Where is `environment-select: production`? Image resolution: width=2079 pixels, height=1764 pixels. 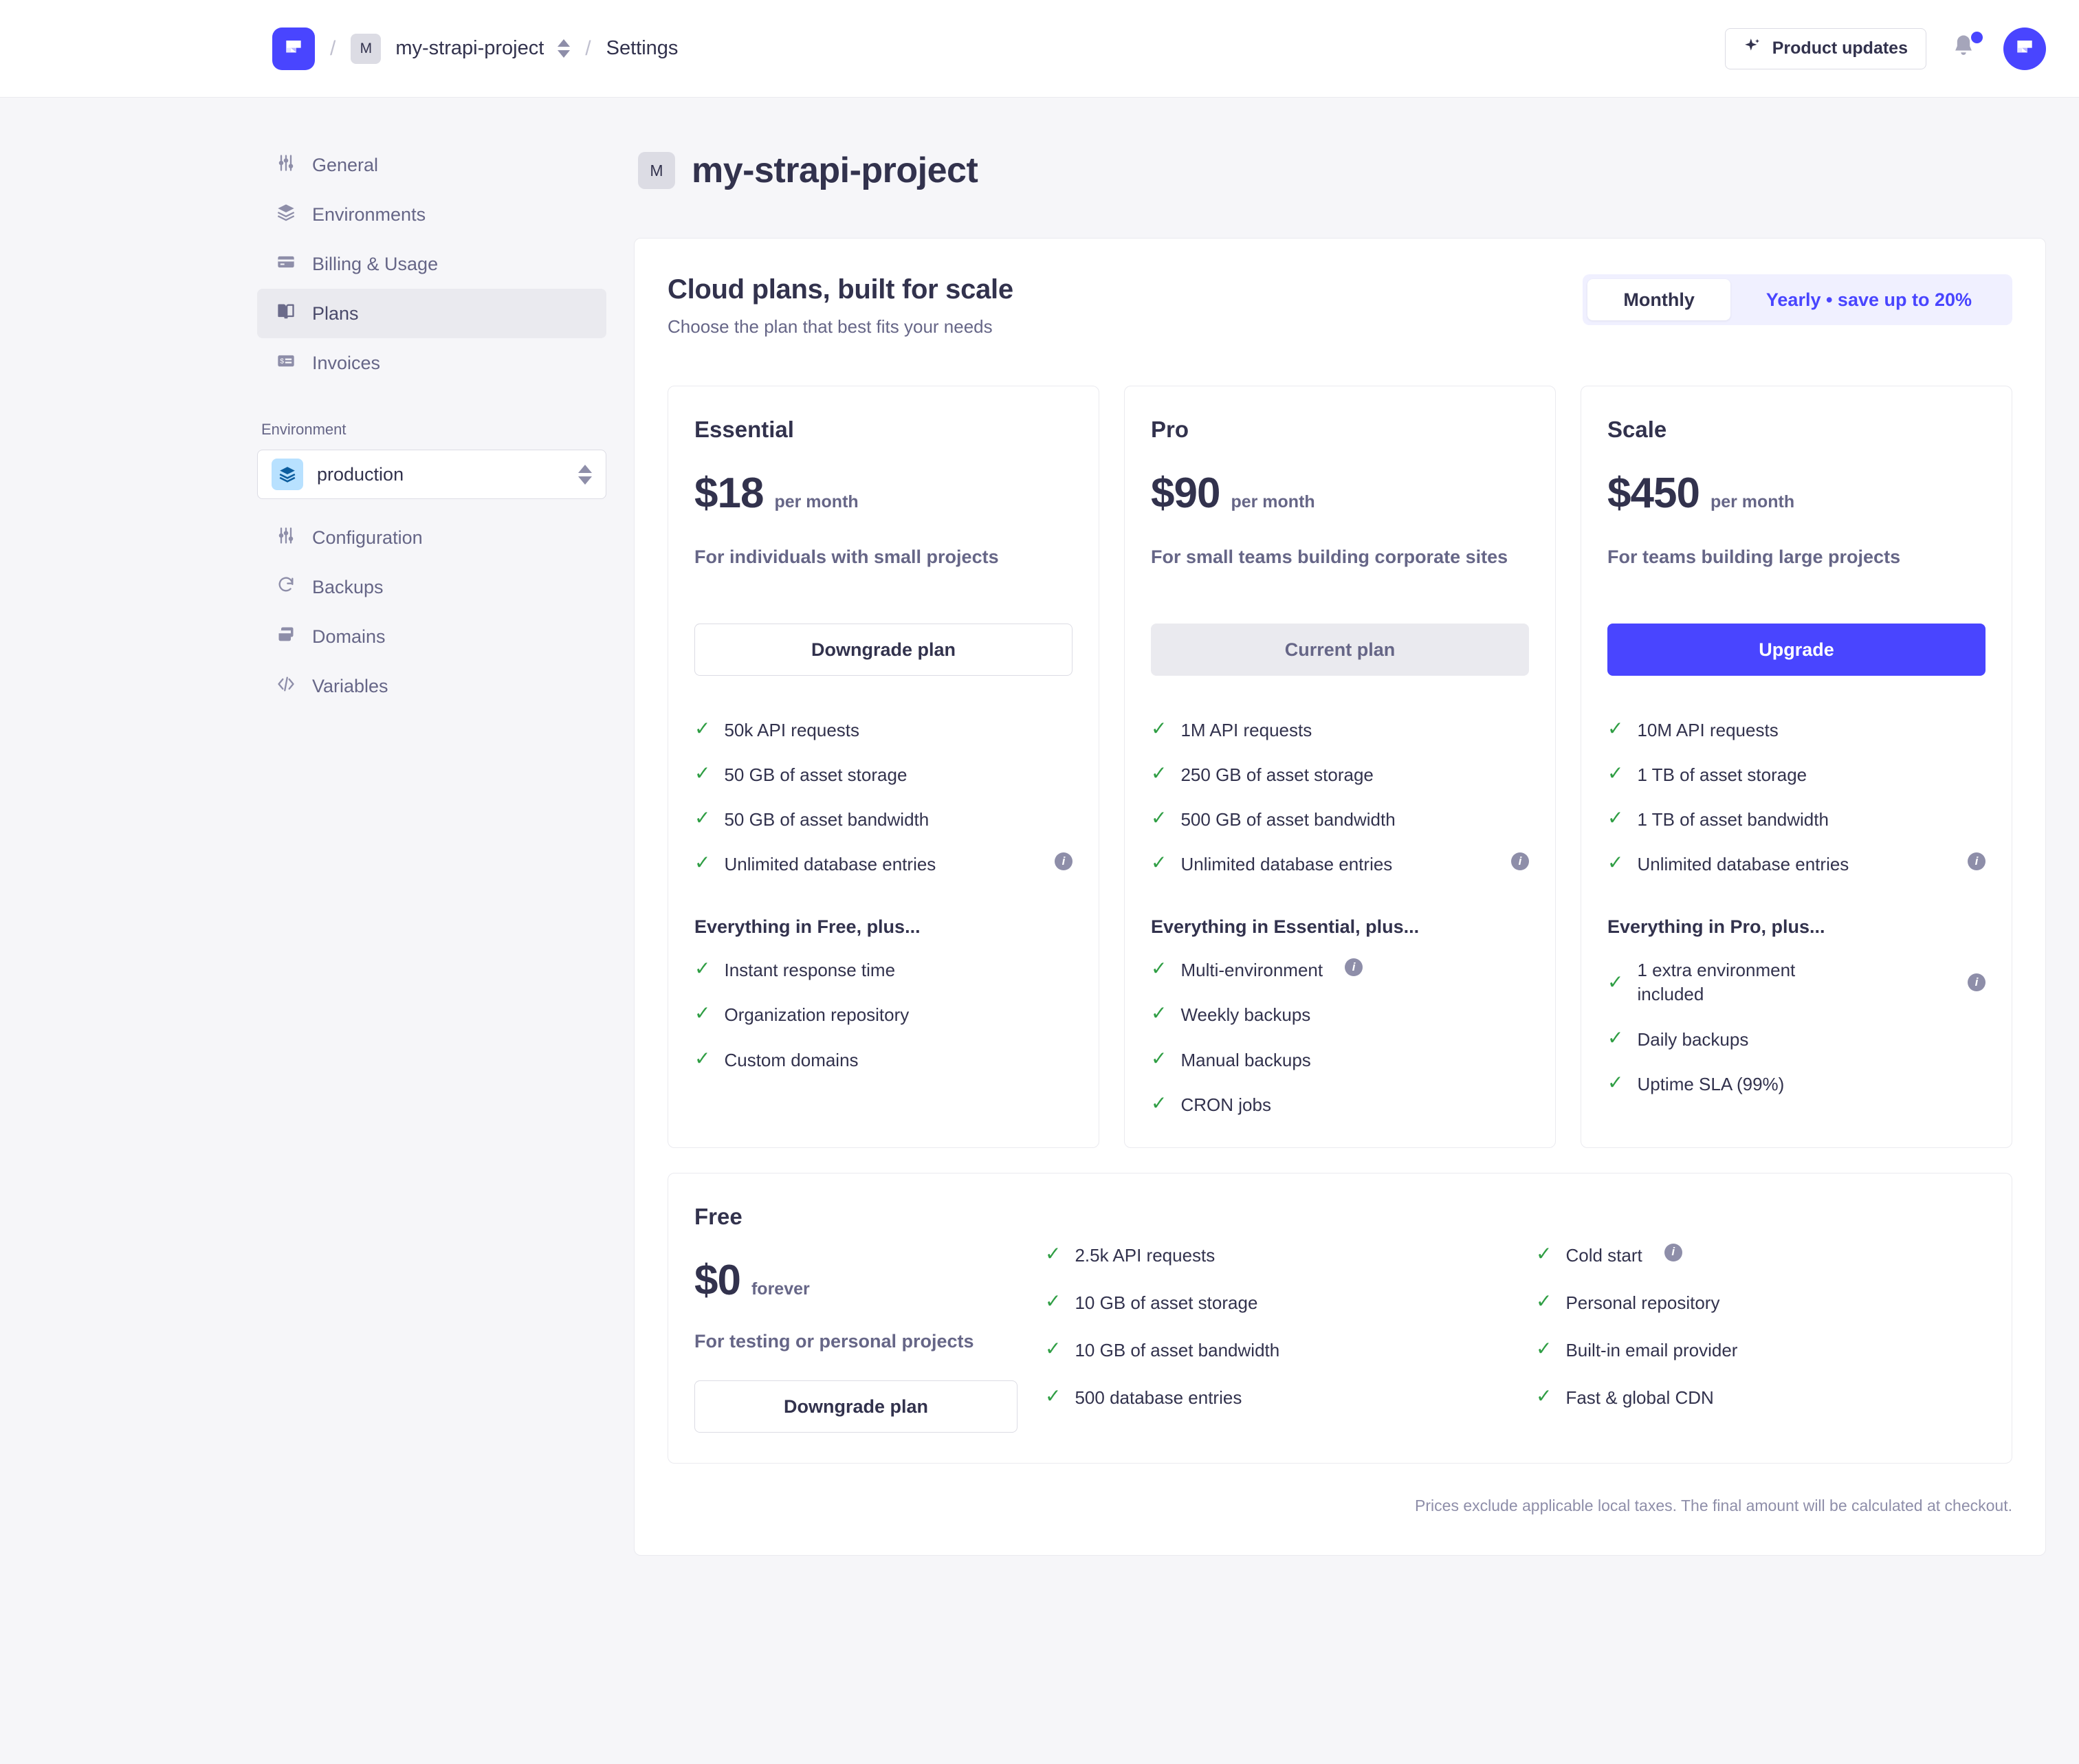 environment-select: production is located at coordinates (431, 475).